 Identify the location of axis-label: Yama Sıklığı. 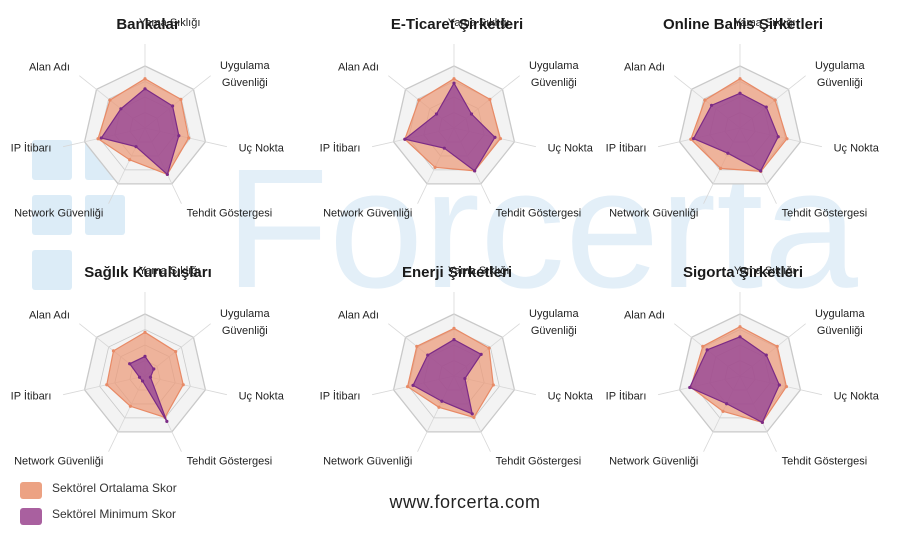
(479, 271).